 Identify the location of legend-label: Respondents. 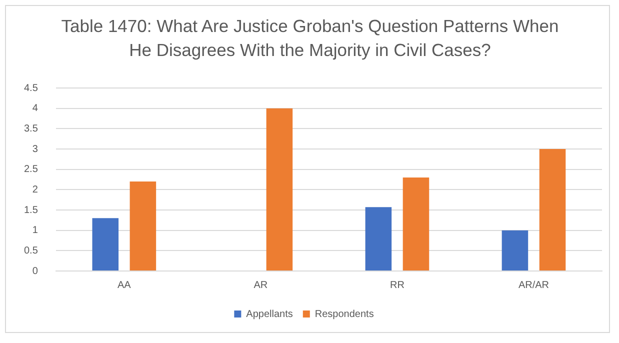
(344, 314).